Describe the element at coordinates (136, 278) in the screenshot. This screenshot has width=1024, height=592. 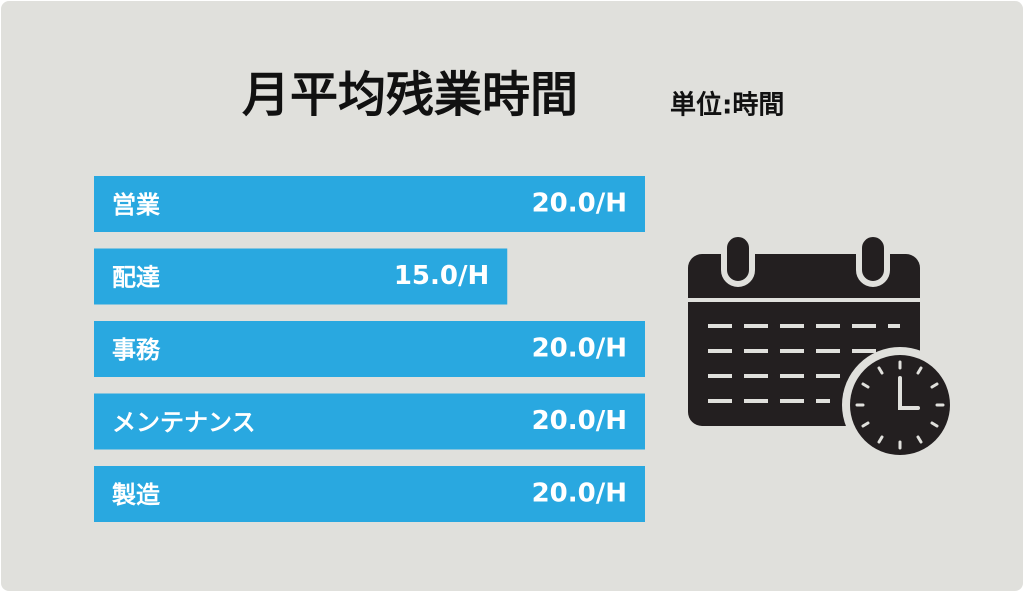
I see `category-label: 配達` at that location.